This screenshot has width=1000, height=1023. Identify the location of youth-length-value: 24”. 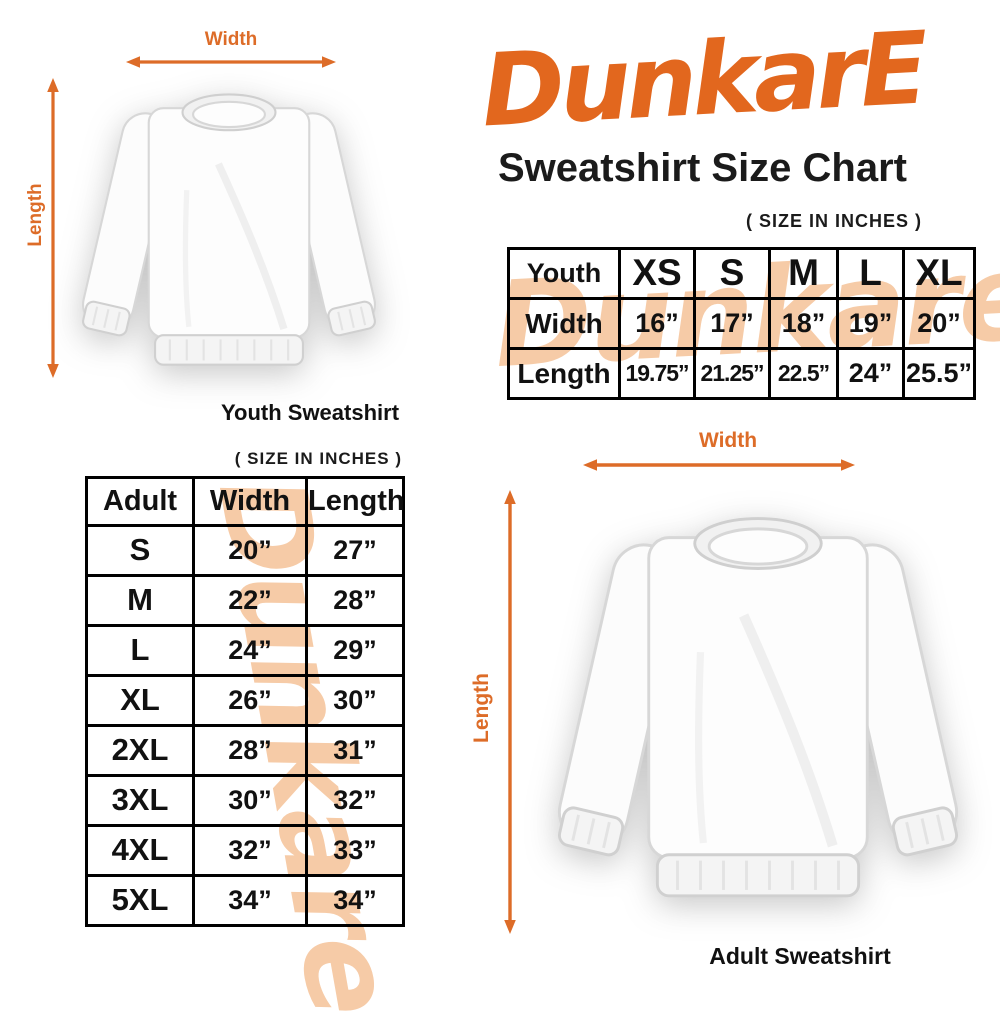
(870, 373).